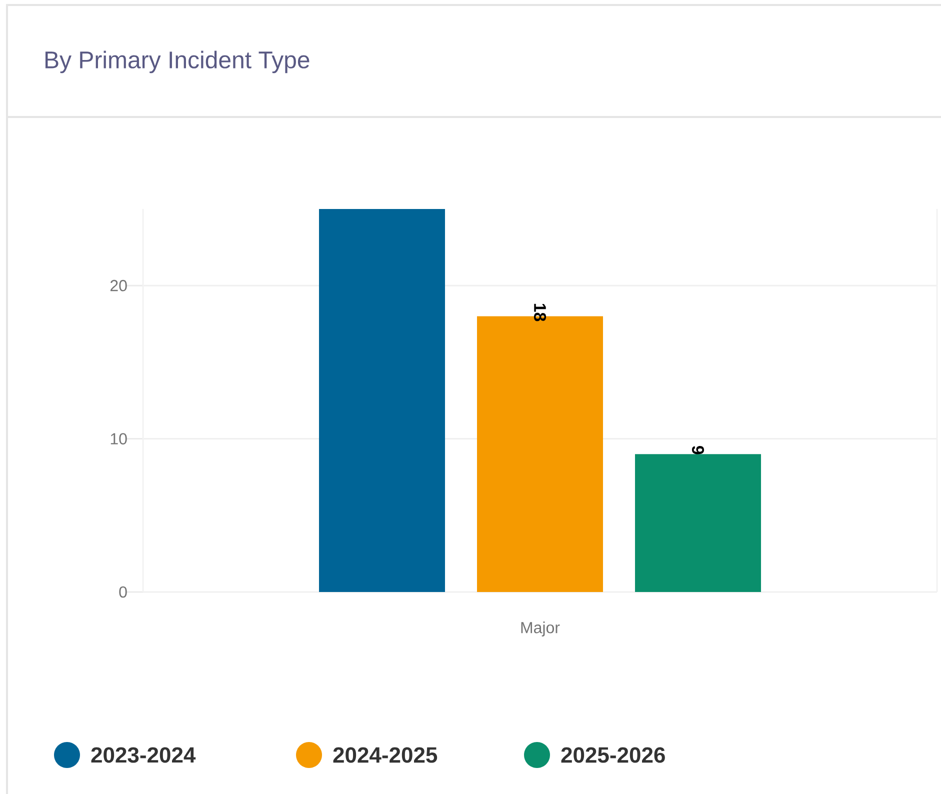  I want to click on legend-label: 2025-2026, so click(613, 755).